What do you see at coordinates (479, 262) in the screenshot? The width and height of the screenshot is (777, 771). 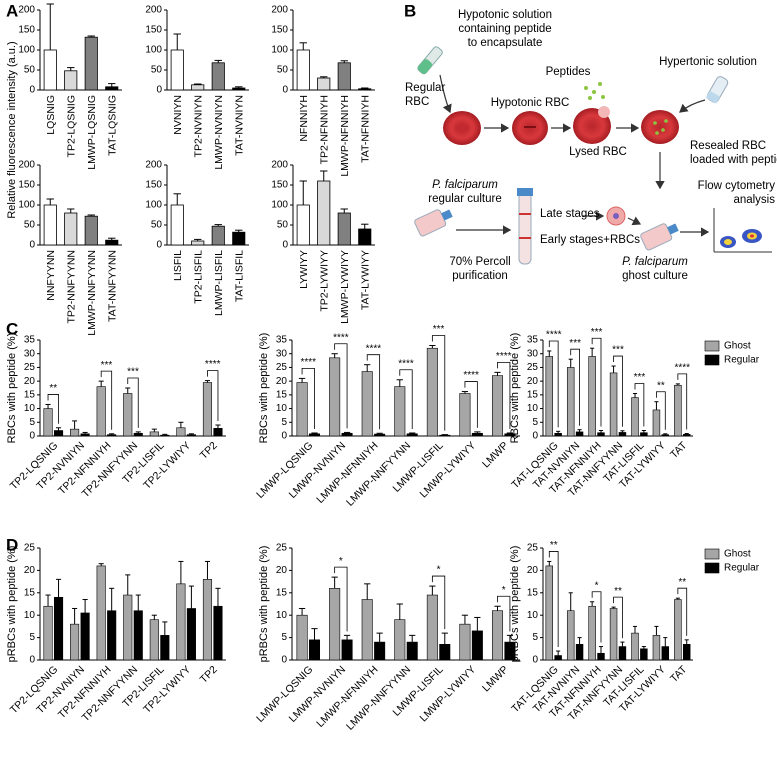 I see `diagram-label: 70% Percoll` at bounding box center [479, 262].